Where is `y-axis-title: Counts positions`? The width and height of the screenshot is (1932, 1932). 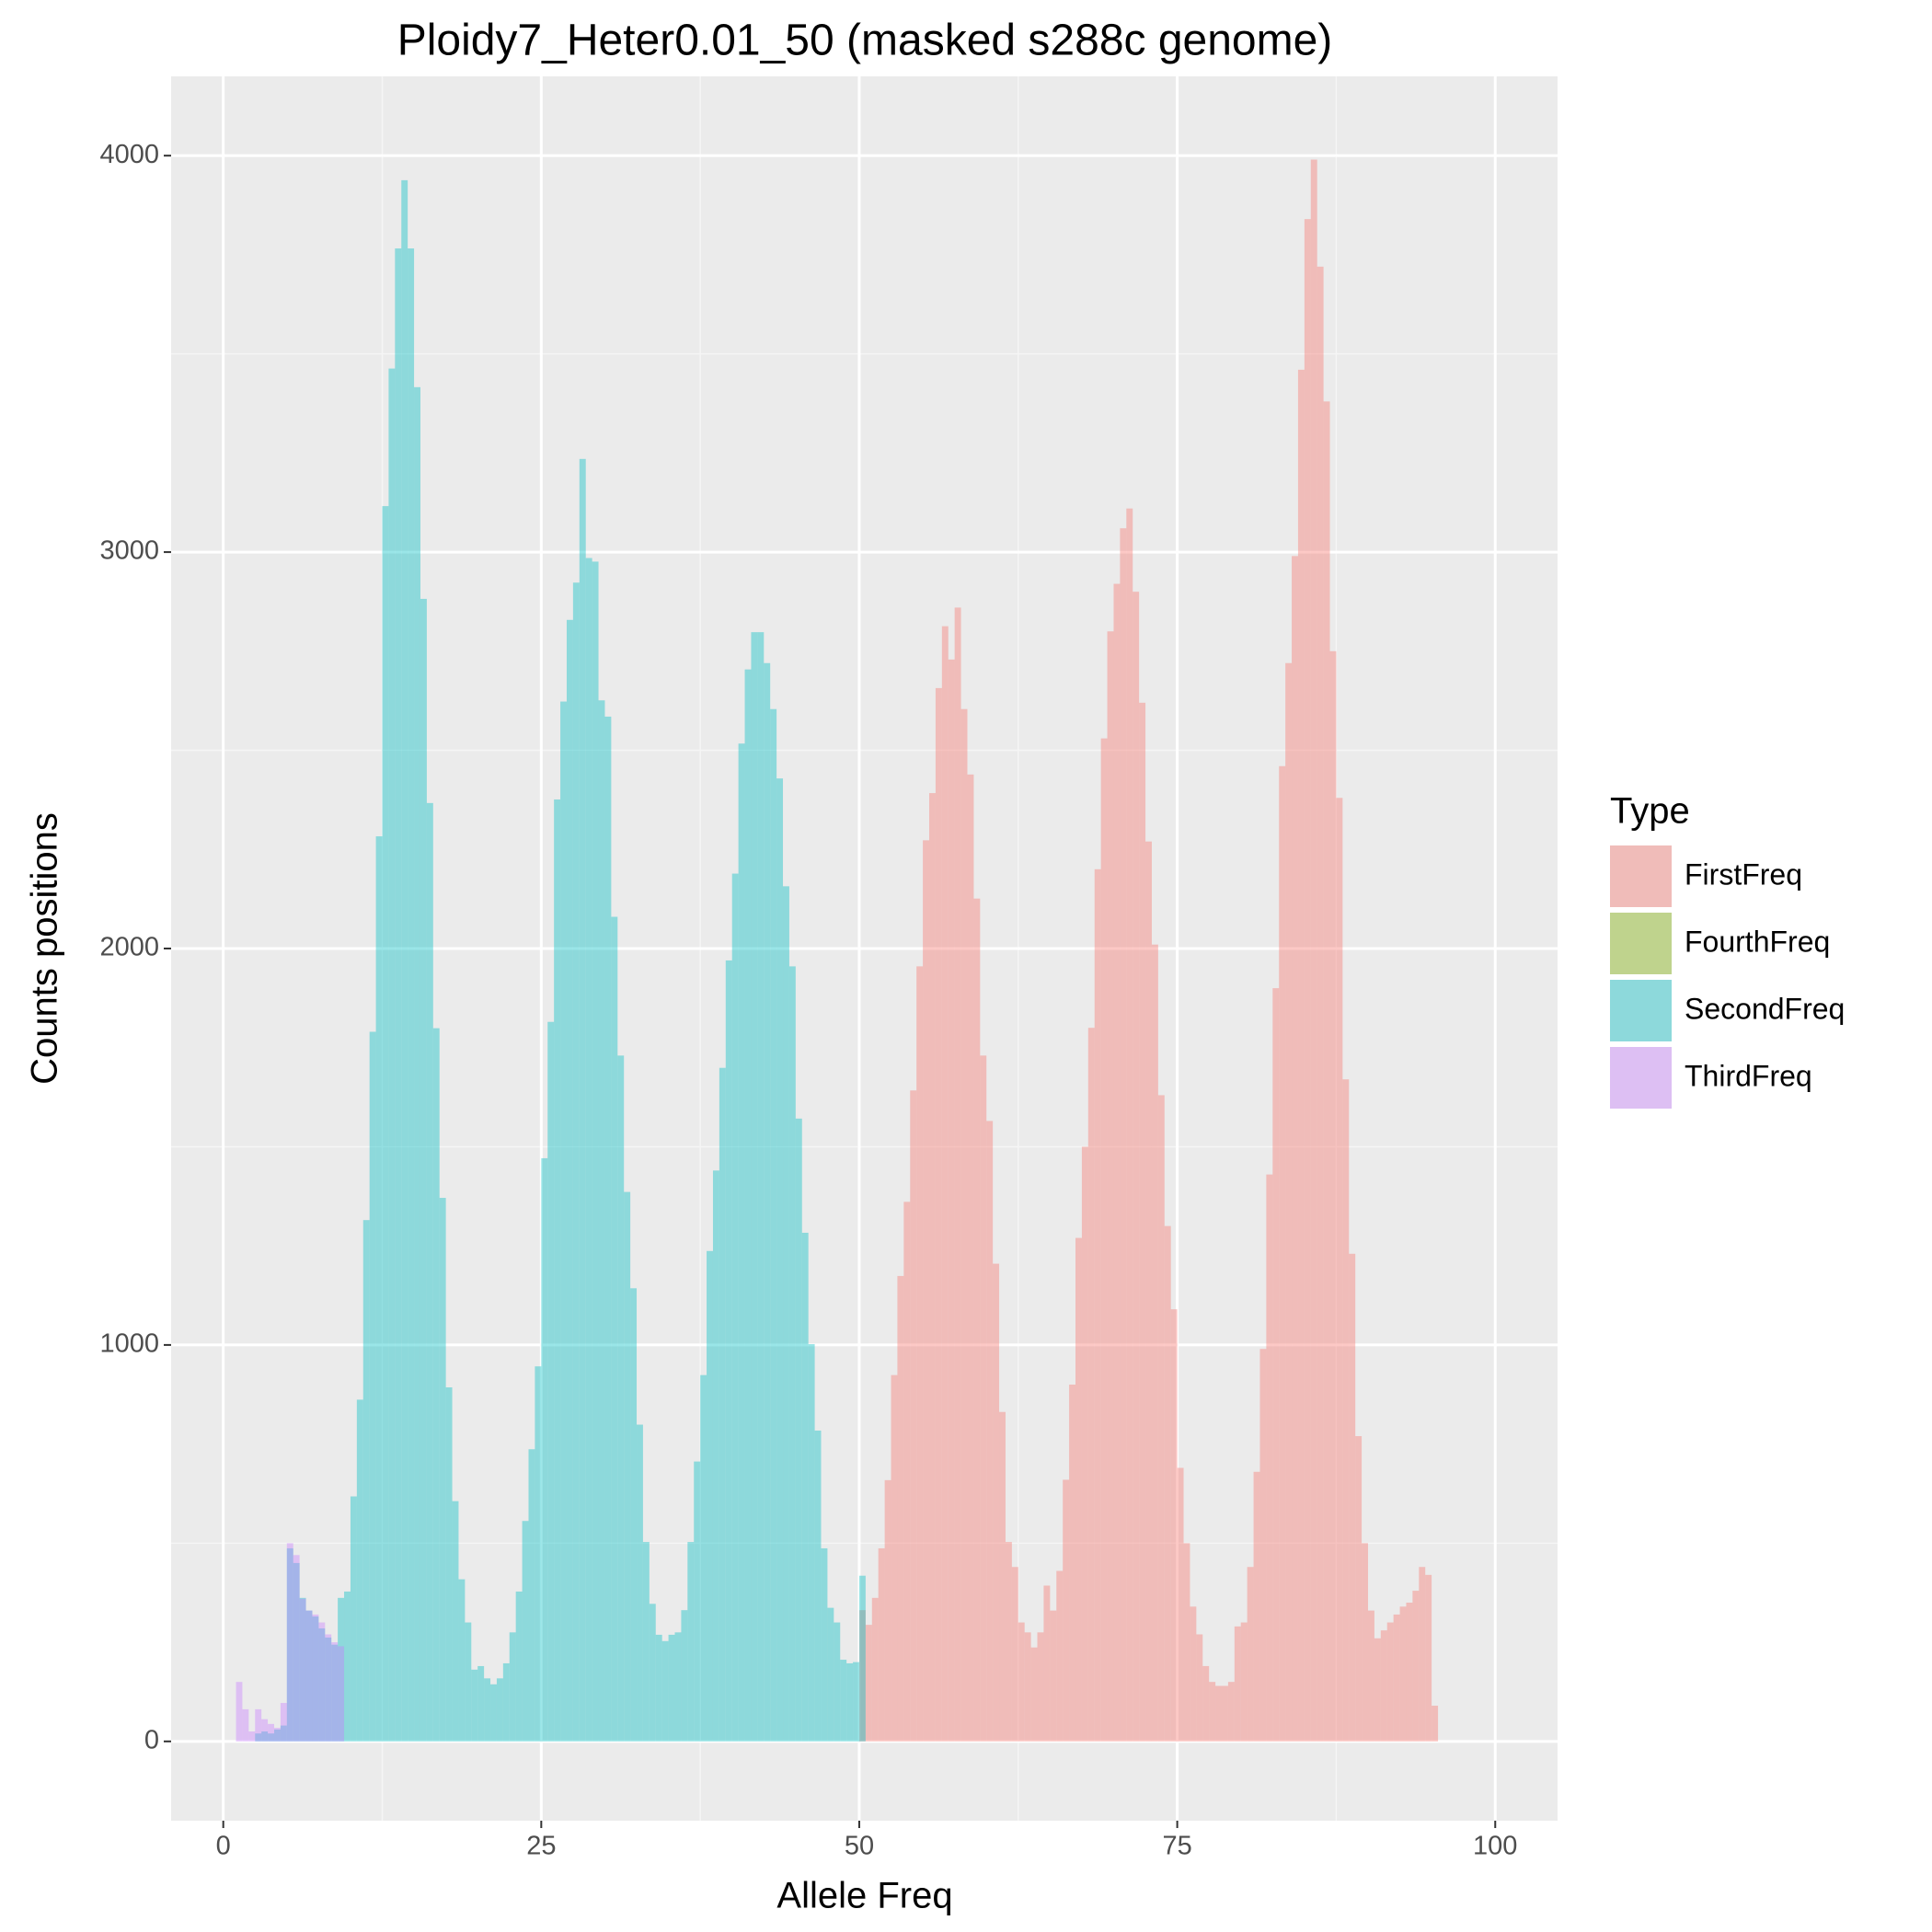 y-axis-title: Counts positions is located at coordinates (45, 949).